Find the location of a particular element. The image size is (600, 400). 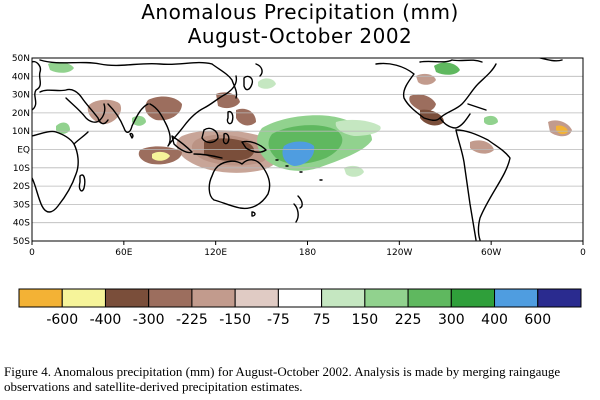

latitude-tick-label: 10S is located at coordinates (21, 169).